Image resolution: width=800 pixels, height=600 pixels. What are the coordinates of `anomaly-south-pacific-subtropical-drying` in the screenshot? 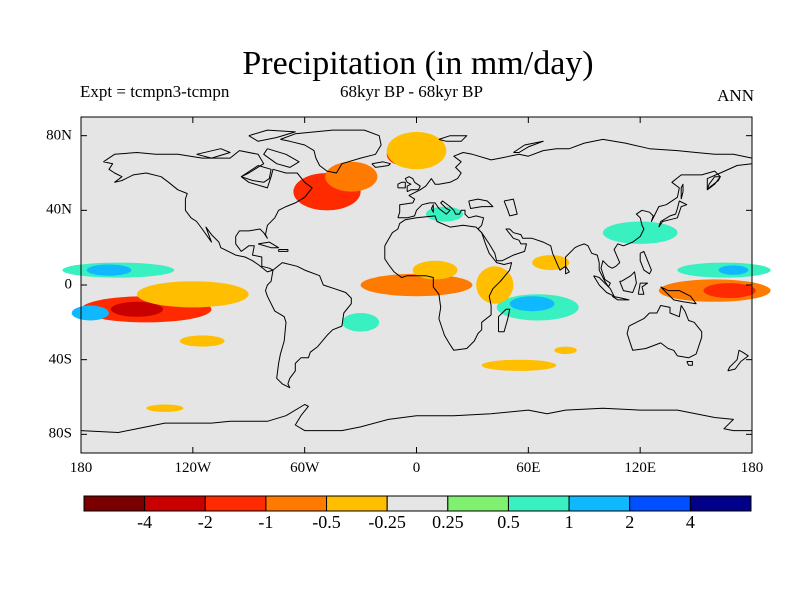 It's located at (202, 341).